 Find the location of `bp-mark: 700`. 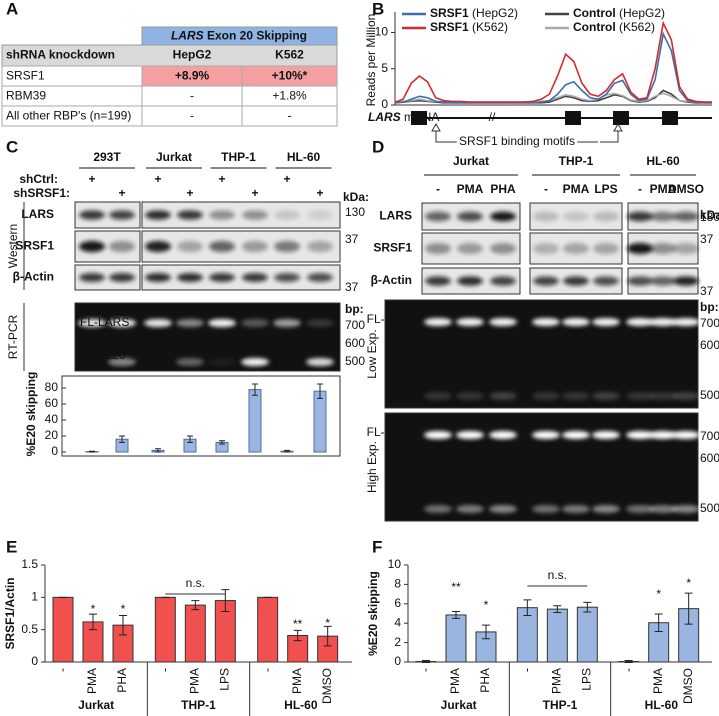

bp-mark: 700 is located at coordinates (709, 436).